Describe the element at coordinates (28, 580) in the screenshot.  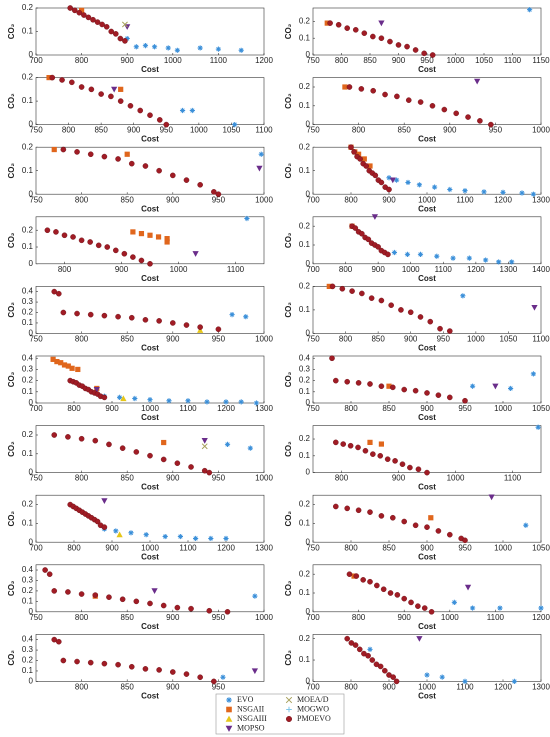
I see `y-tick-label: 0.3` at that location.